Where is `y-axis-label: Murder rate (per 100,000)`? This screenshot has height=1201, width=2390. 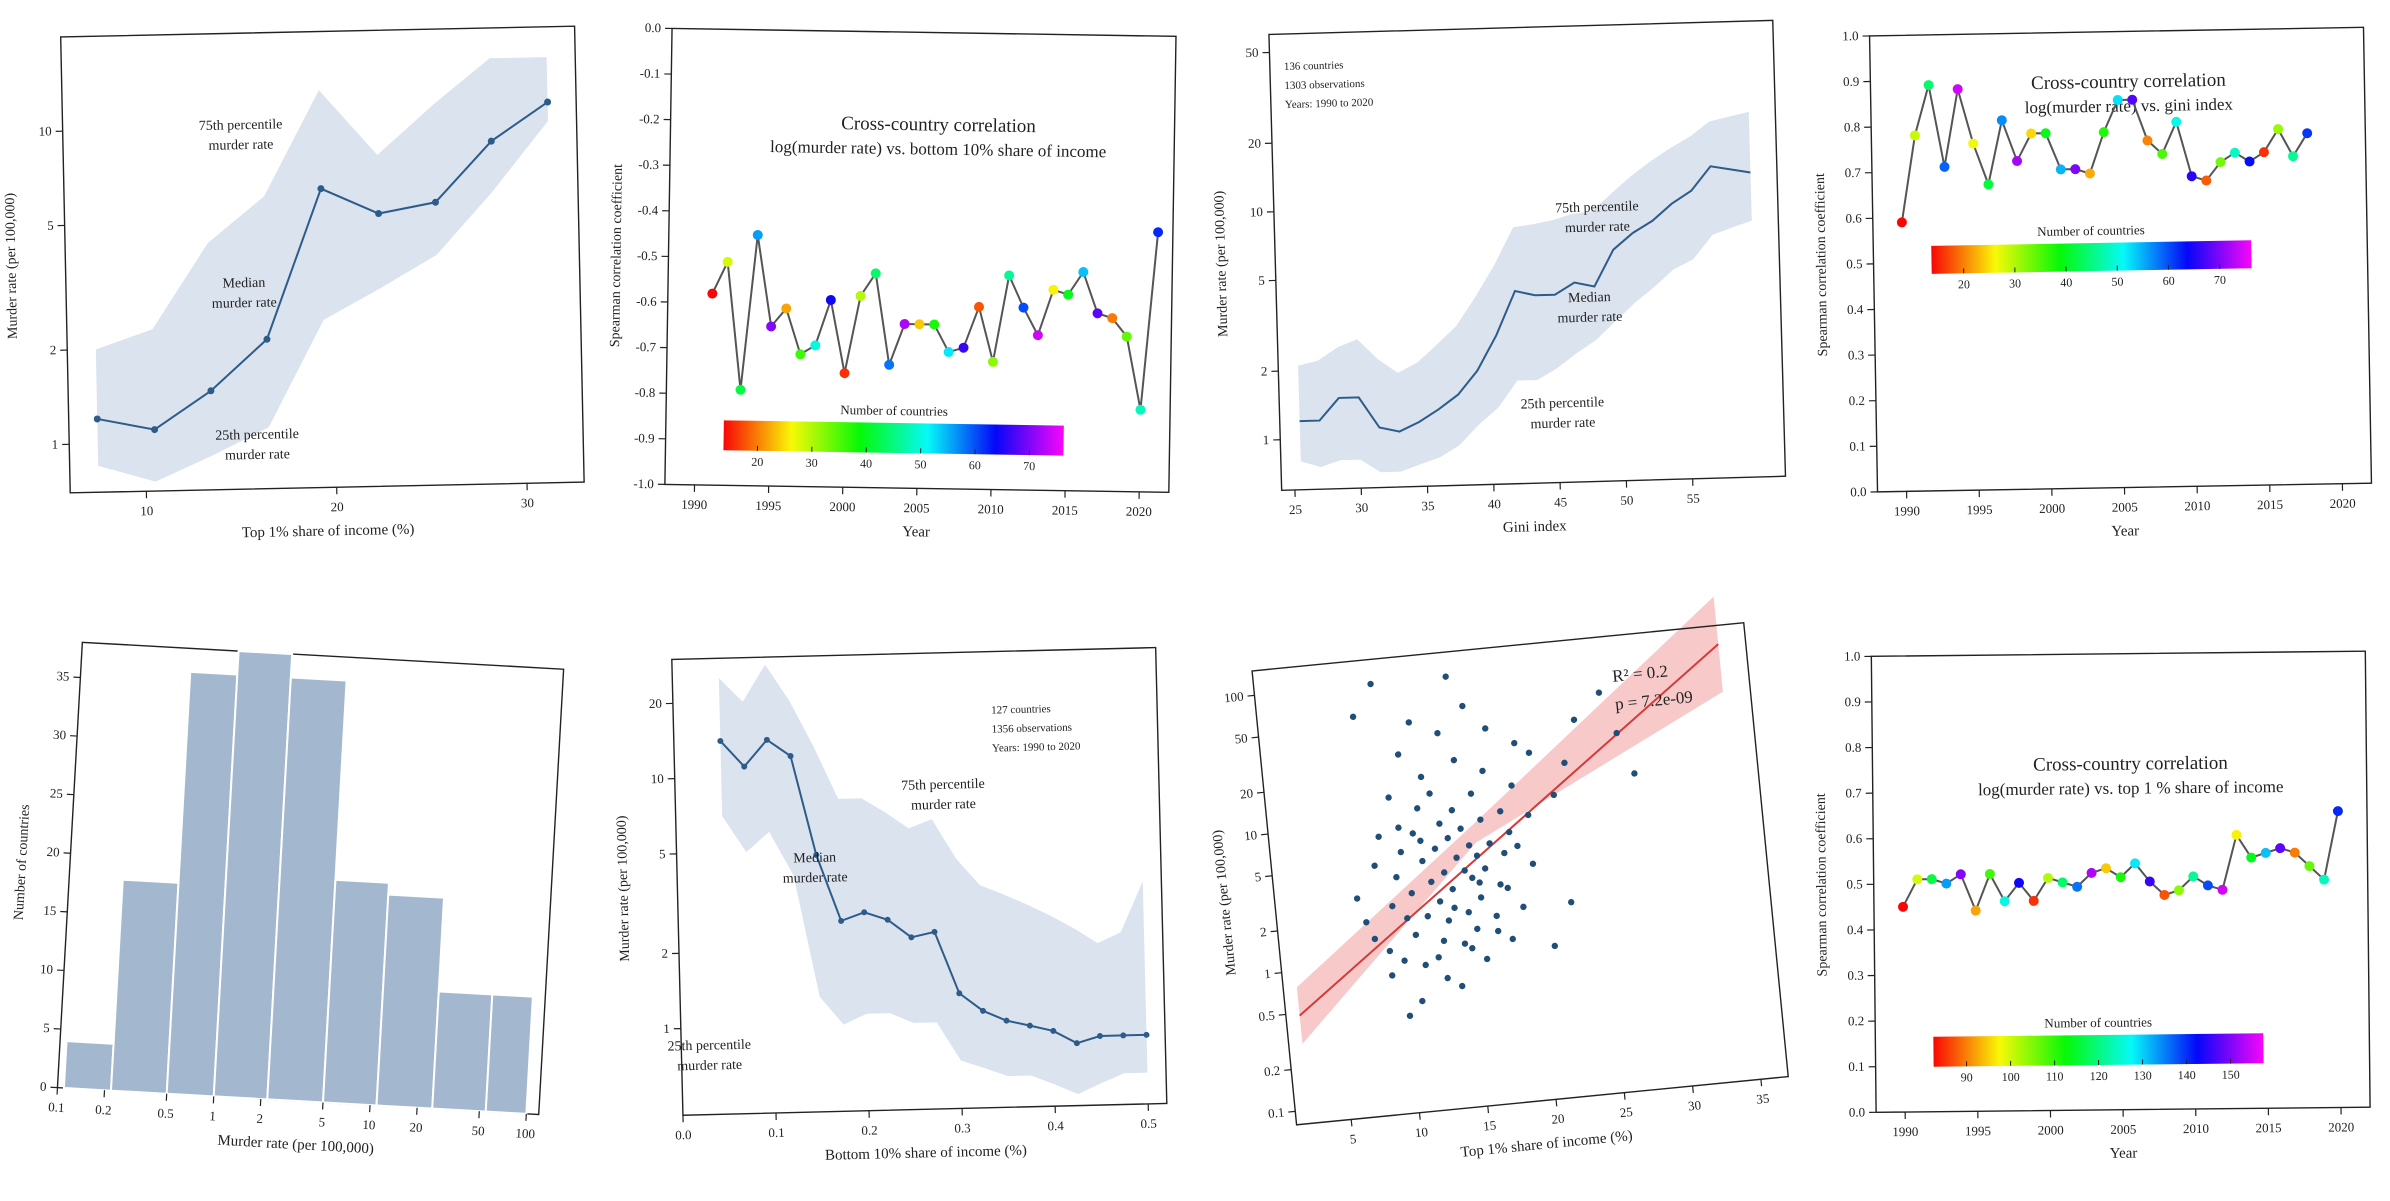 y-axis-label: Murder rate (per 100,000) is located at coordinates (1221, 263).